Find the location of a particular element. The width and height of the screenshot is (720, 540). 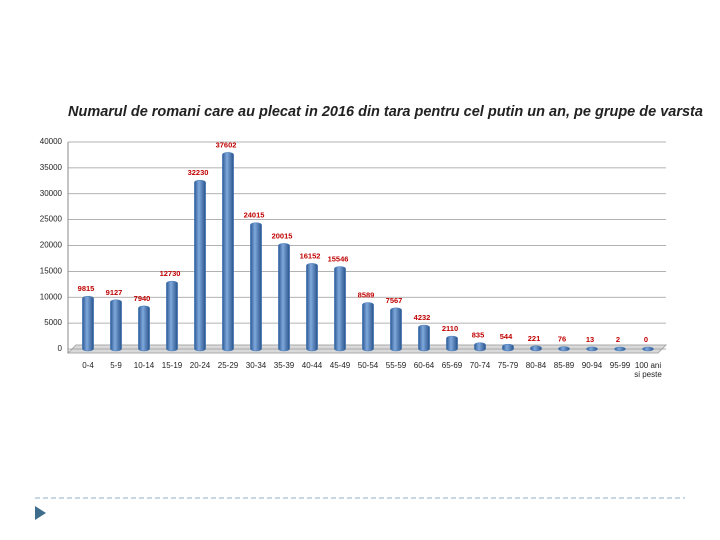

x-tick-label: 100 ani si peste is located at coordinates (648, 370).